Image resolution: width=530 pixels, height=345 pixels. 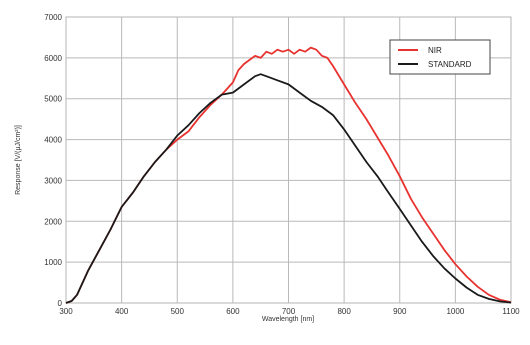 I want to click on y-tick-label: 3000, so click(x=53, y=180).